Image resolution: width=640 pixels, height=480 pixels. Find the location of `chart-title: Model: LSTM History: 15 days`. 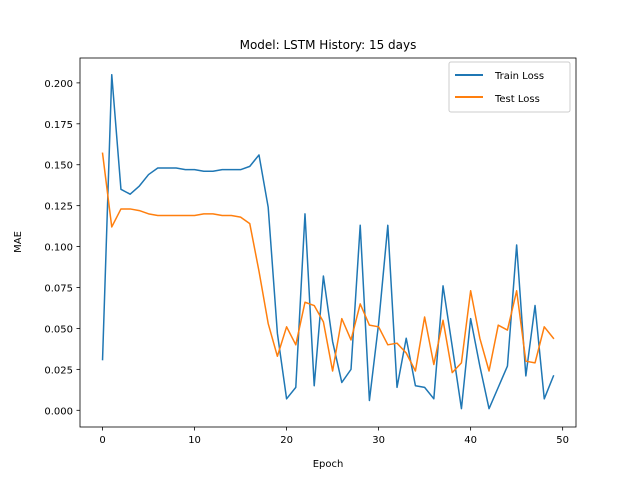

chart-title: Model: LSTM History: 15 days is located at coordinates (328, 45).